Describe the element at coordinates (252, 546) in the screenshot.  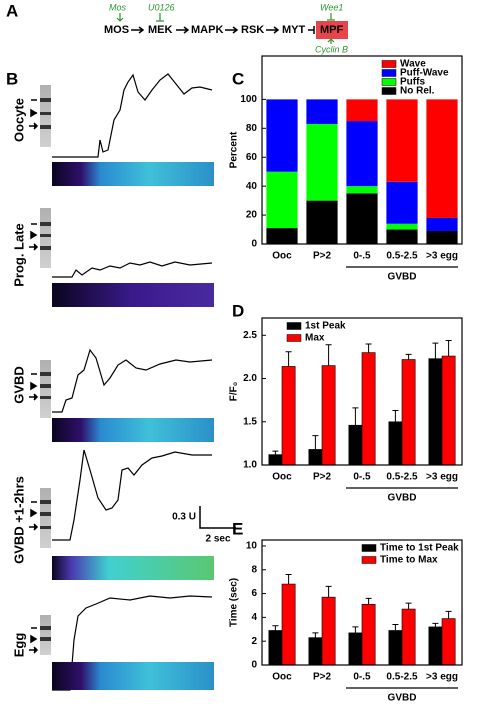
I see `y-tick-label: 10` at that location.